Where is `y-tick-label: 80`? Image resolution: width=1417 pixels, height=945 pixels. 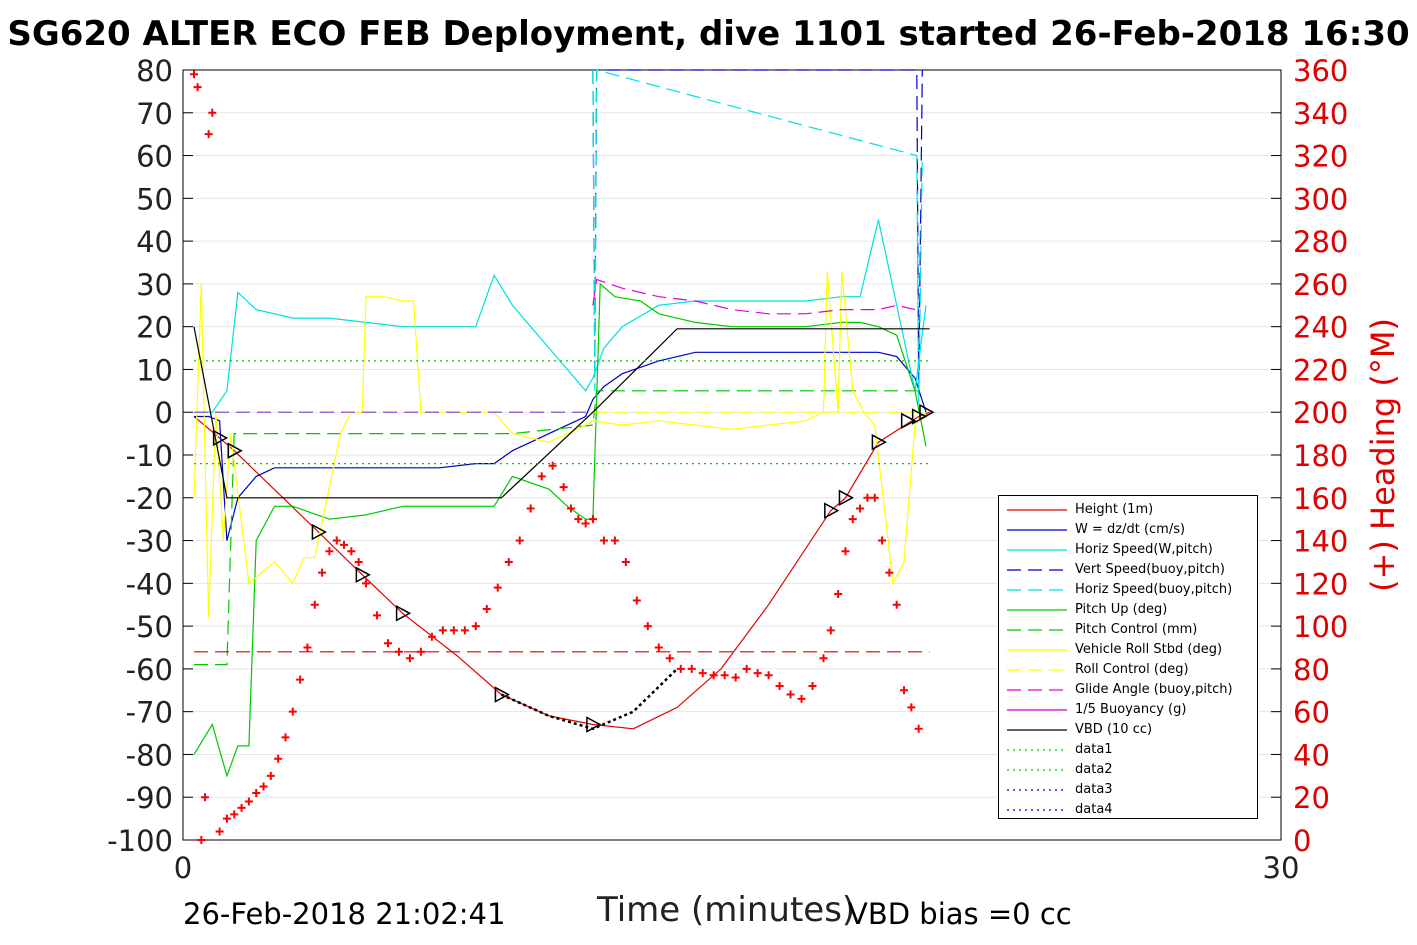
y-tick-label: 80 is located at coordinates (154, 71).